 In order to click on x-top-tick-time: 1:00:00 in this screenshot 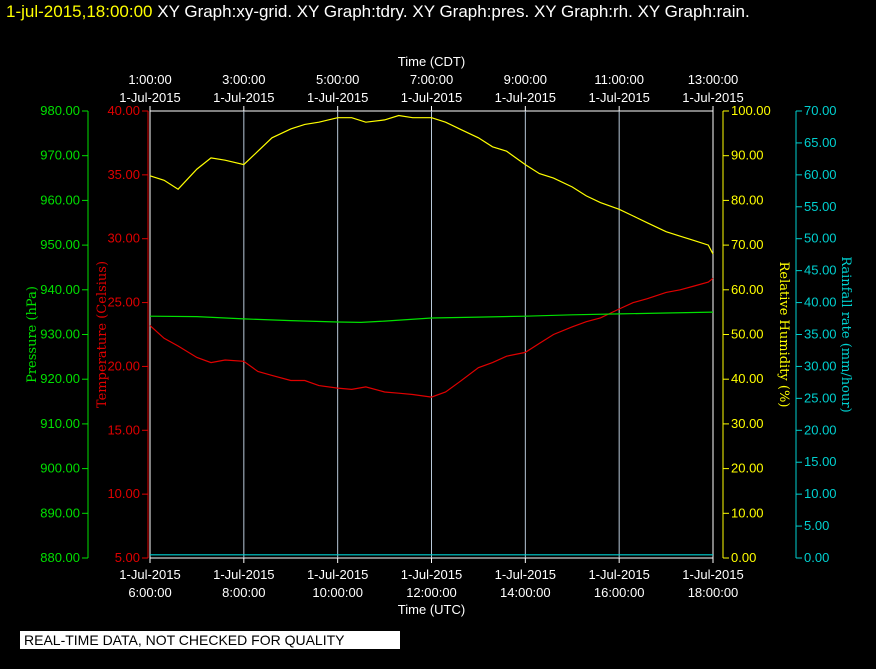, I will do `click(149, 79)`.